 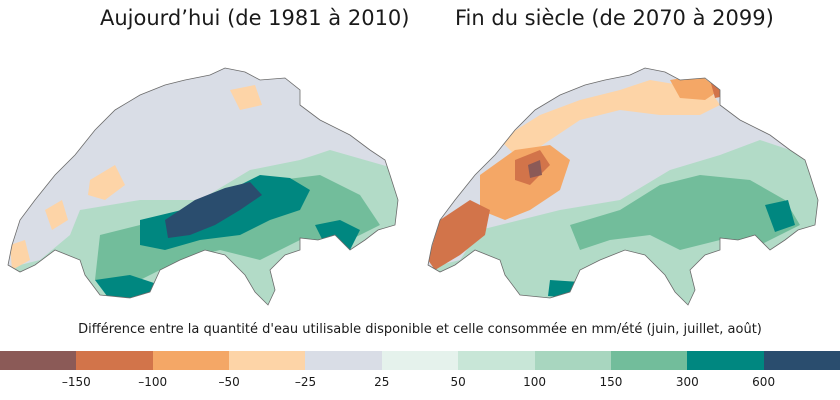 What do you see at coordinates (687, 382) in the screenshot?
I see `legend-tick-label: 300` at bounding box center [687, 382].